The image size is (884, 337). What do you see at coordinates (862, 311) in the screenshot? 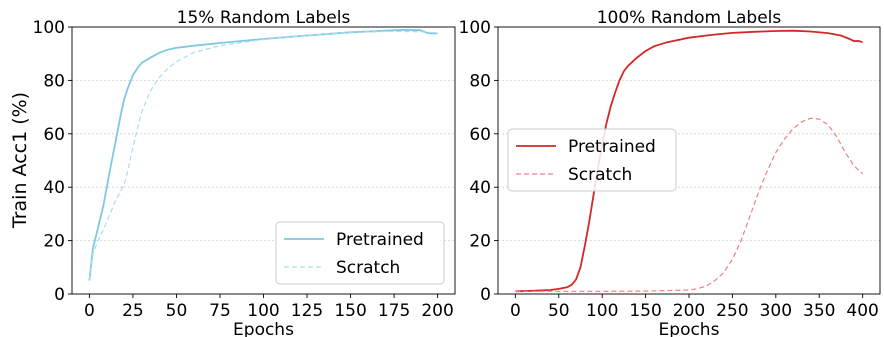
I see `x-tick-label: 400` at bounding box center [862, 311].